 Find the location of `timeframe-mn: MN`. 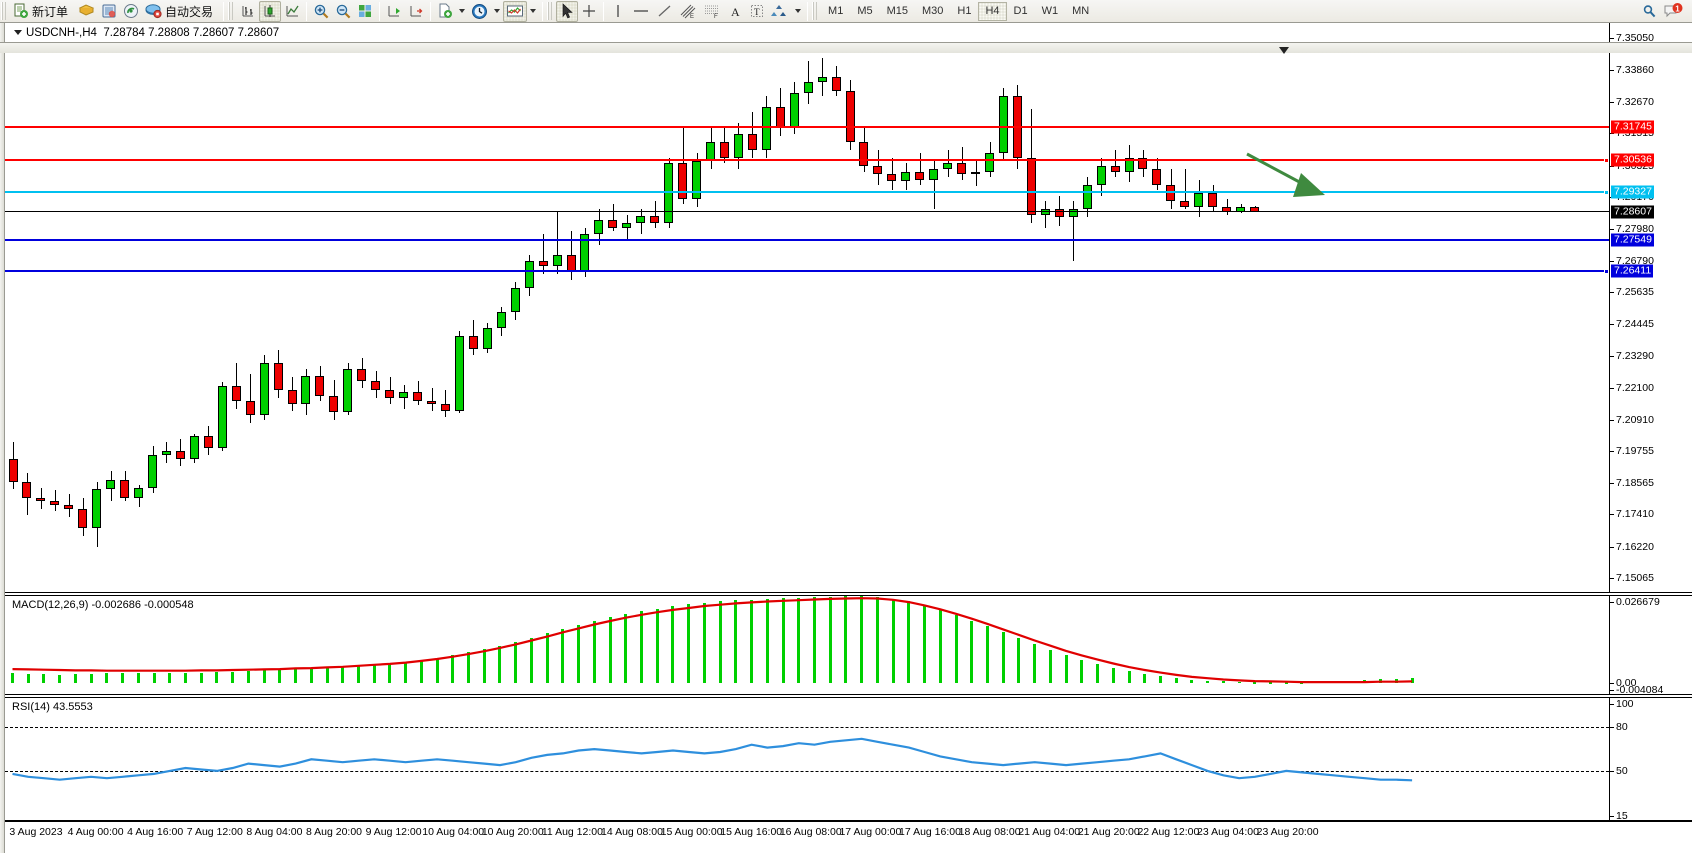

timeframe-mn: MN is located at coordinates (1081, 10).